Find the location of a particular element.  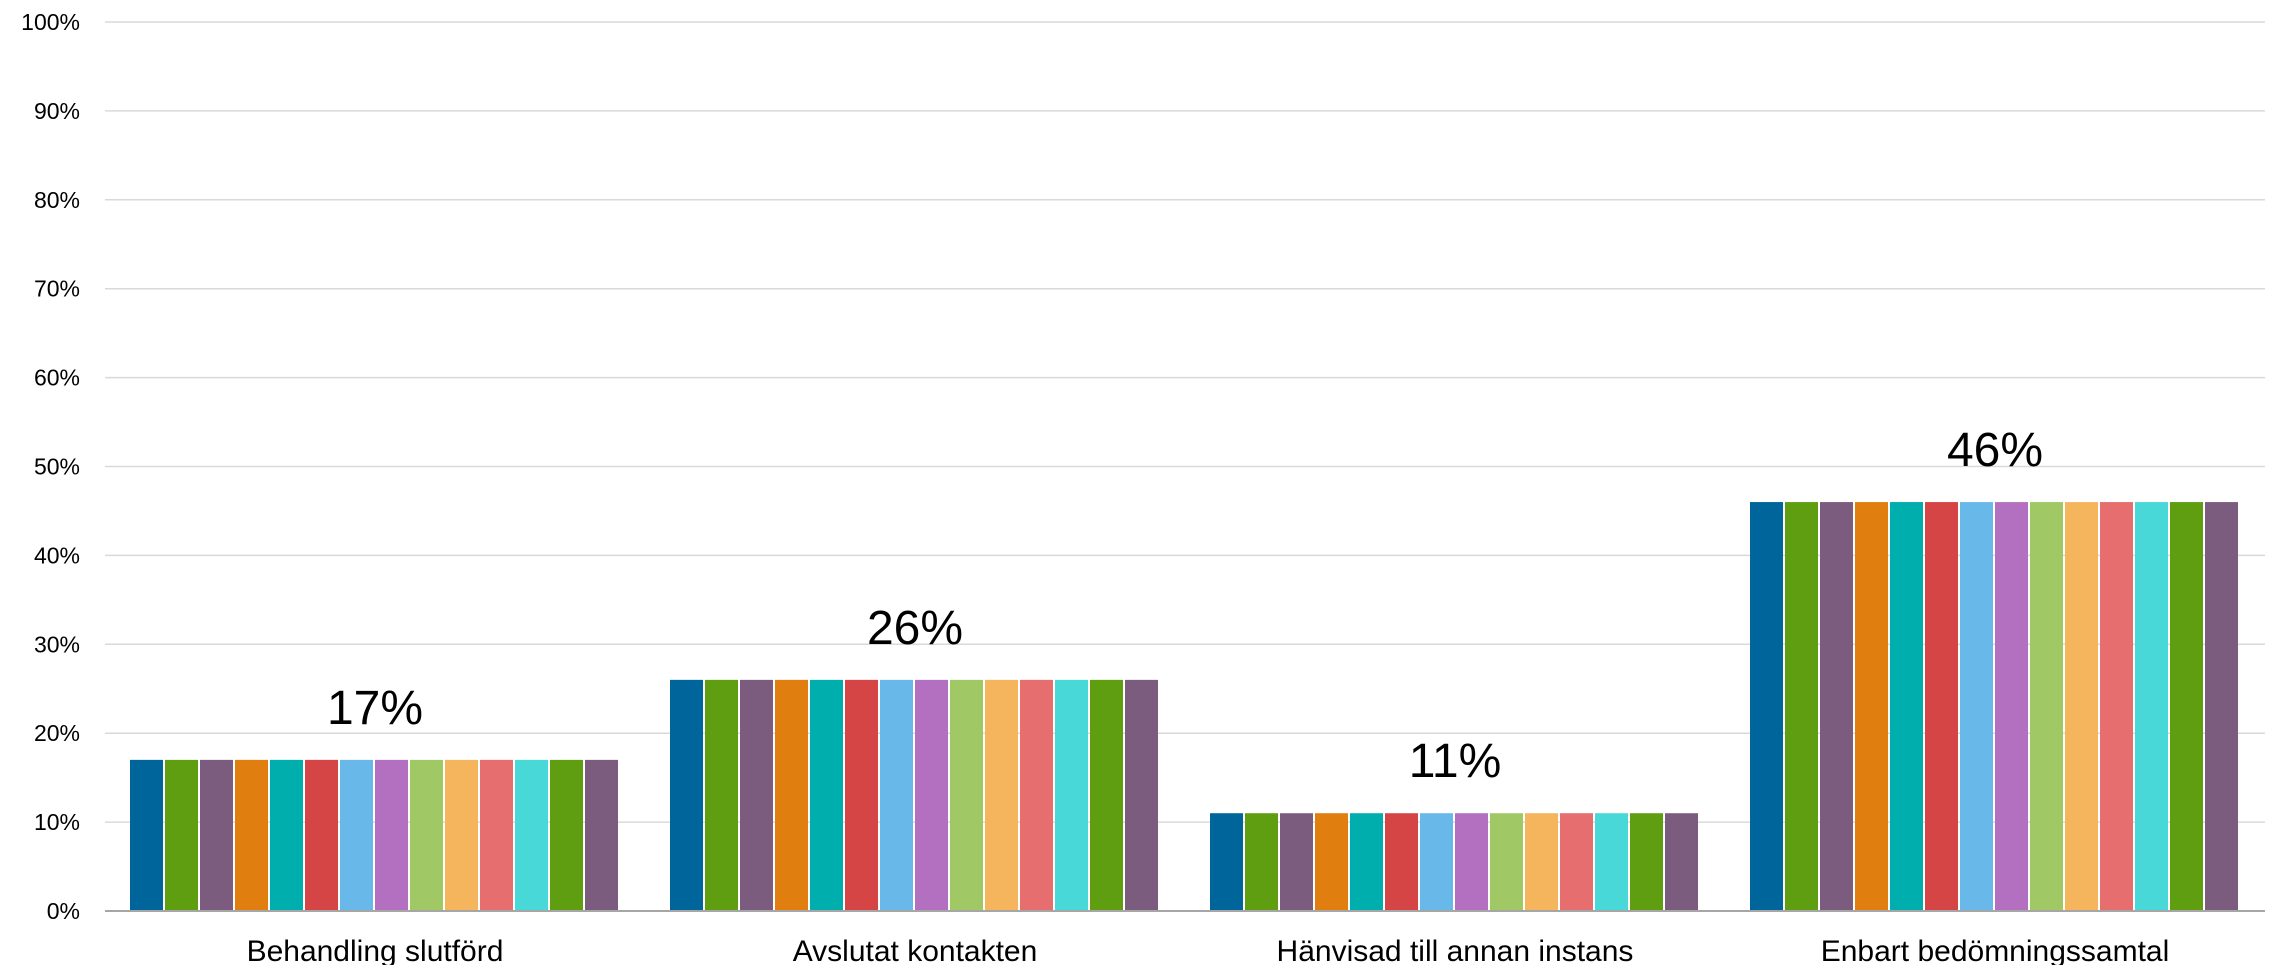

category-label: Enbart bedömningssamtal is located at coordinates (1995, 950).